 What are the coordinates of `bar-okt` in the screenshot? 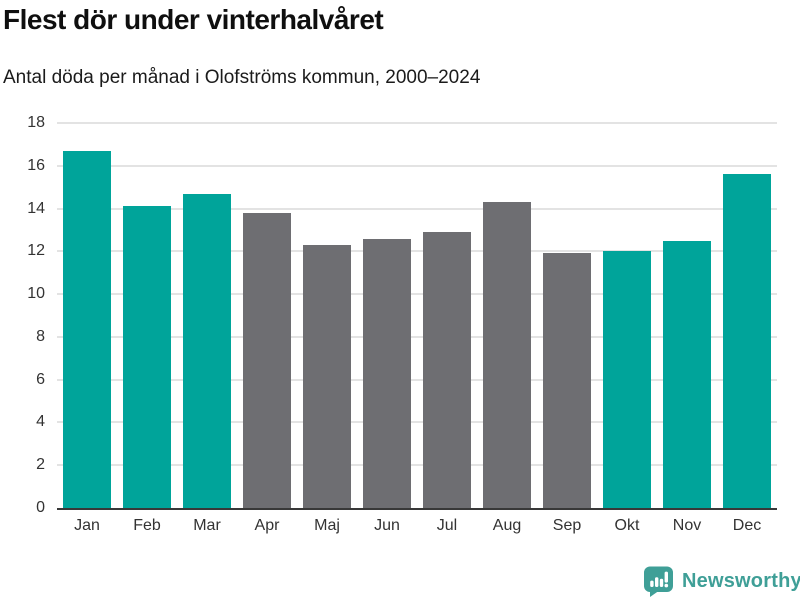 It's located at (627, 379).